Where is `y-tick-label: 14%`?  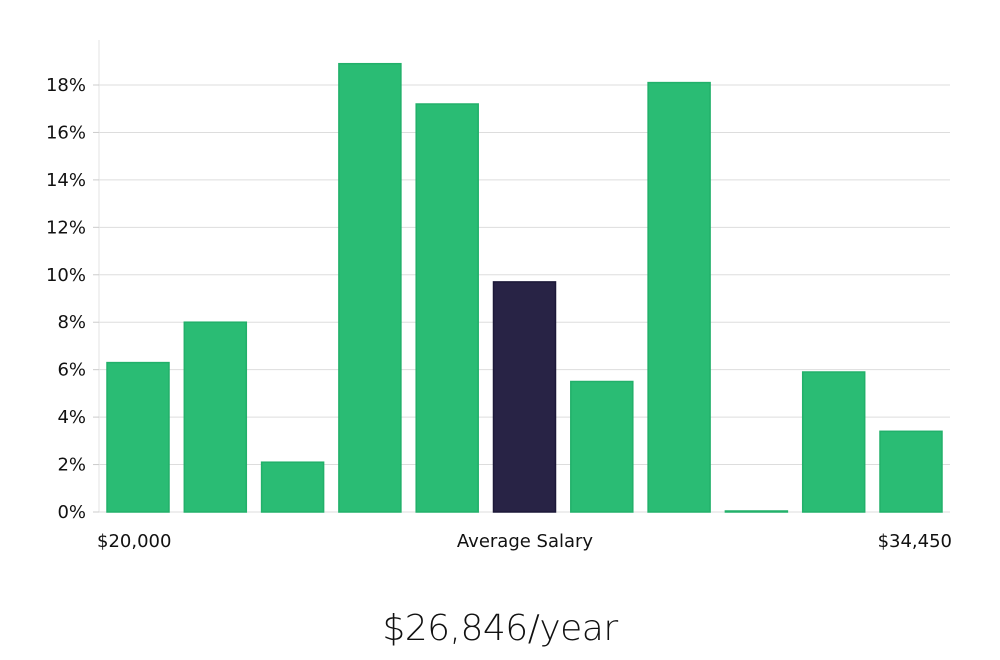 y-tick-label: 14% is located at coordinates (66, 180).